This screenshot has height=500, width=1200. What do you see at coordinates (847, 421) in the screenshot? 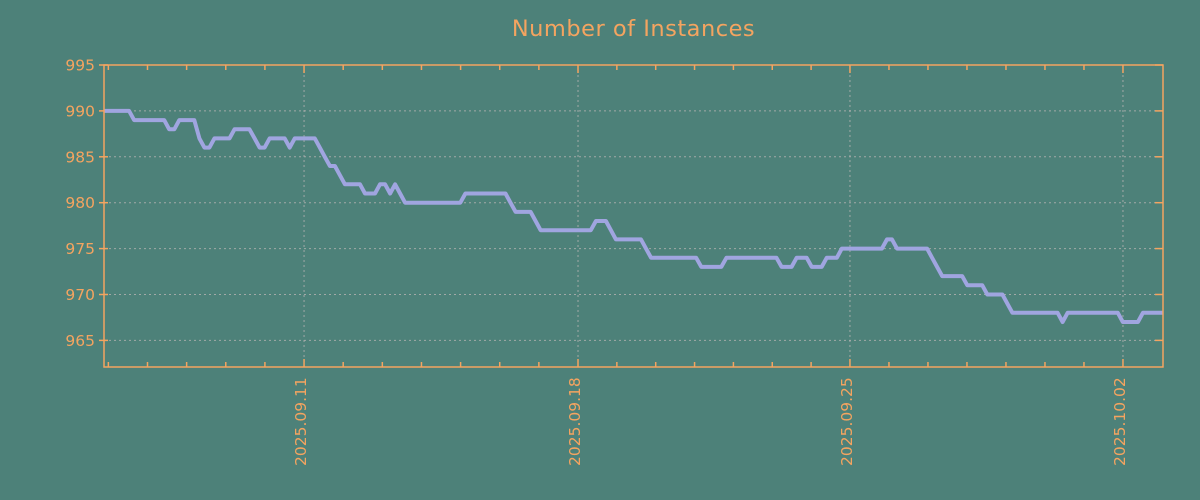
I see `x-tick-label: 2025.09.25` at bounding box center [847, 421].